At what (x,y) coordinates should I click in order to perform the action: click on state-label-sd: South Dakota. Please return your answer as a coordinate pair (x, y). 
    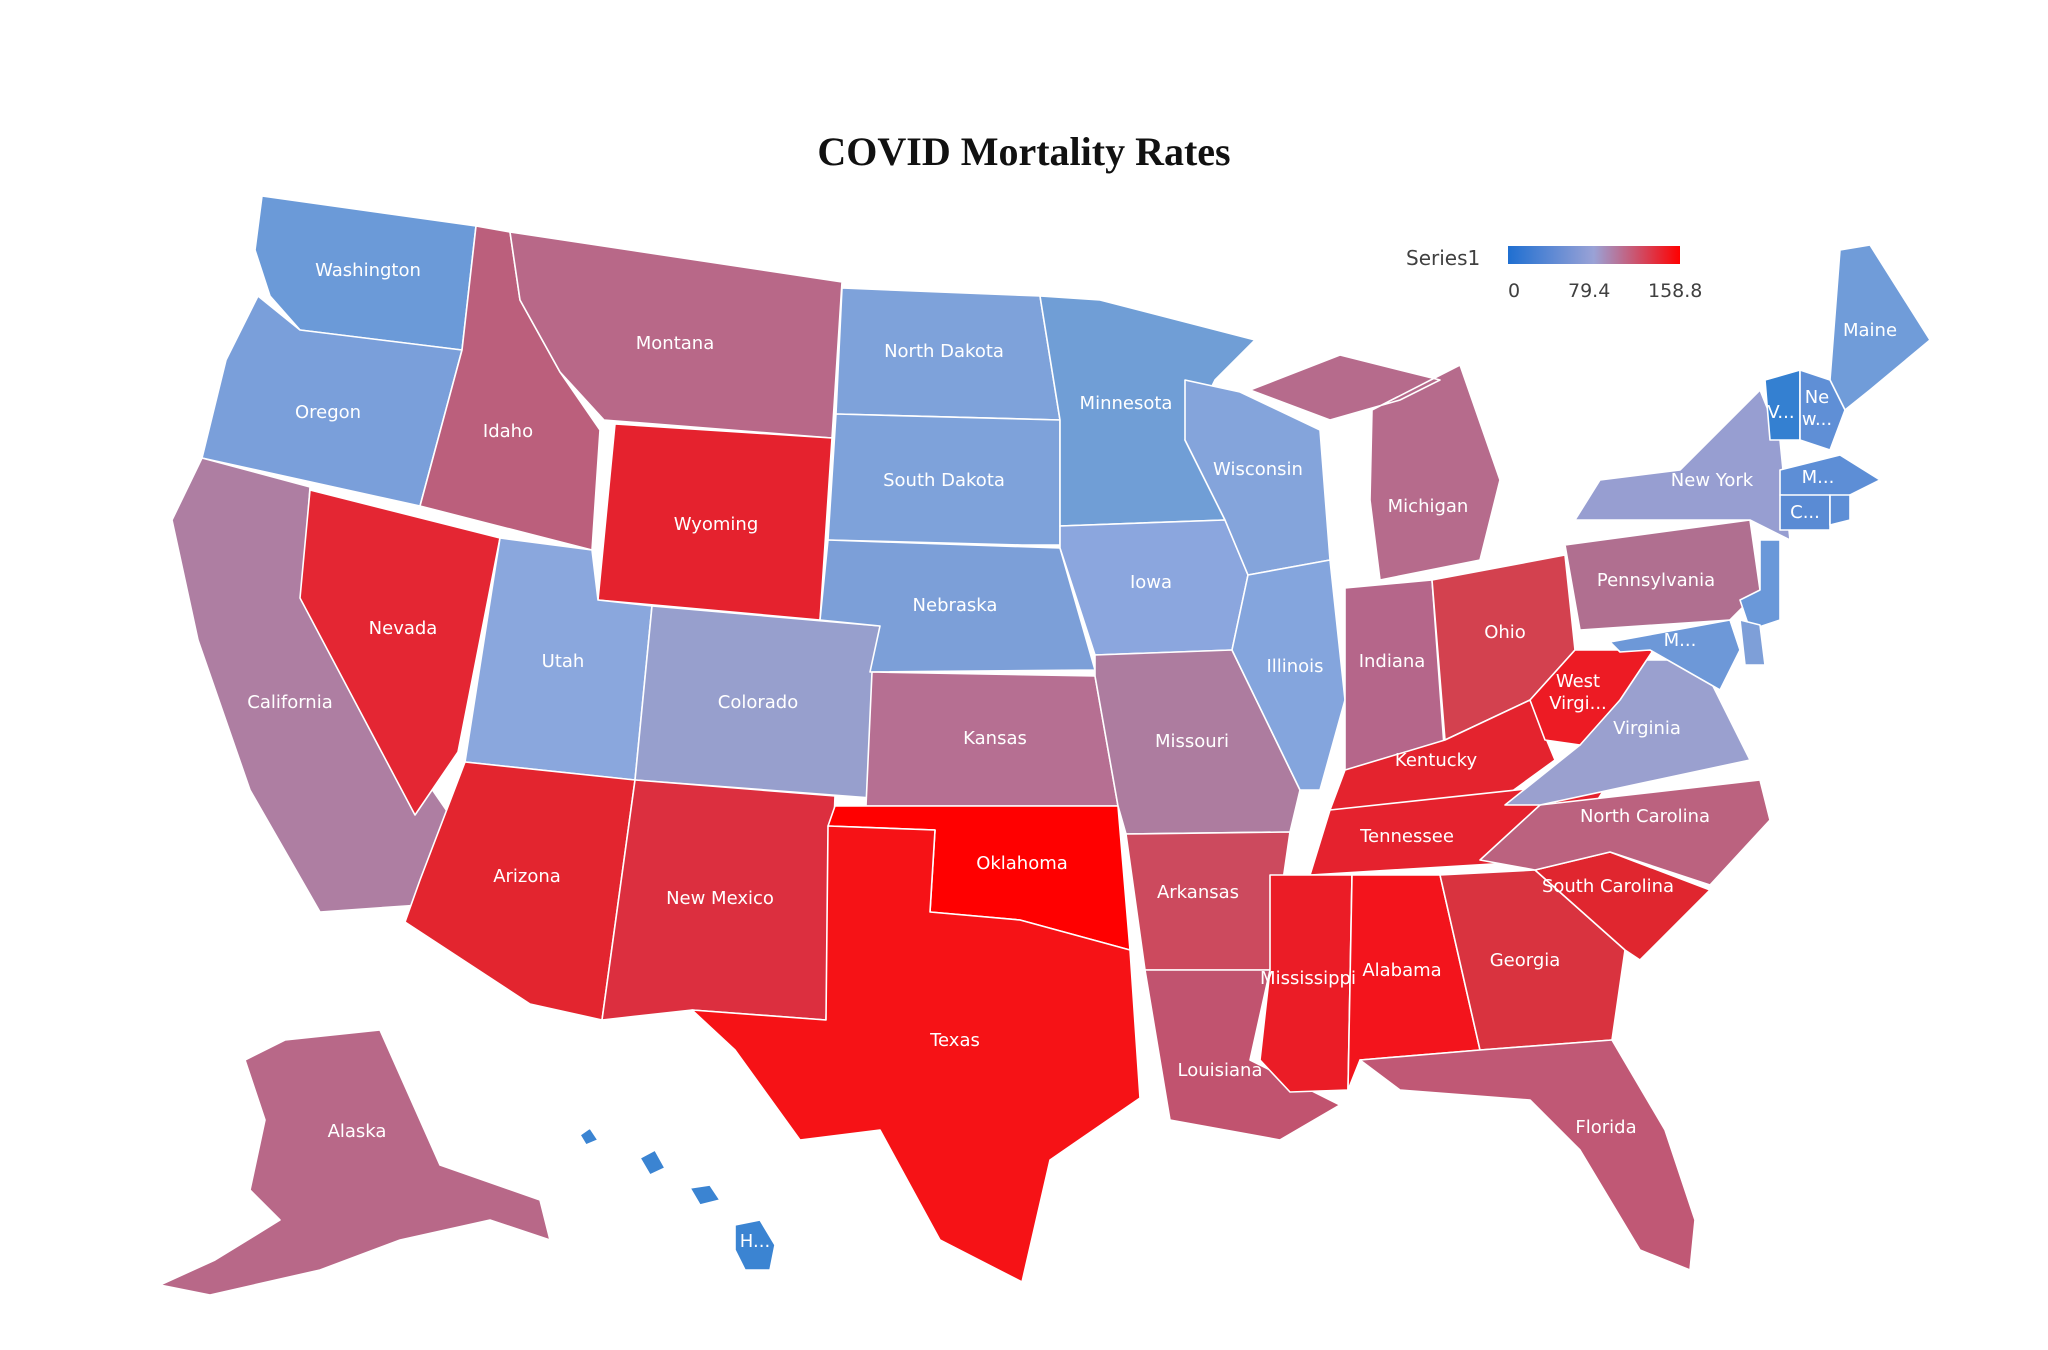
    Looking at the image, I should click on (944, 480).